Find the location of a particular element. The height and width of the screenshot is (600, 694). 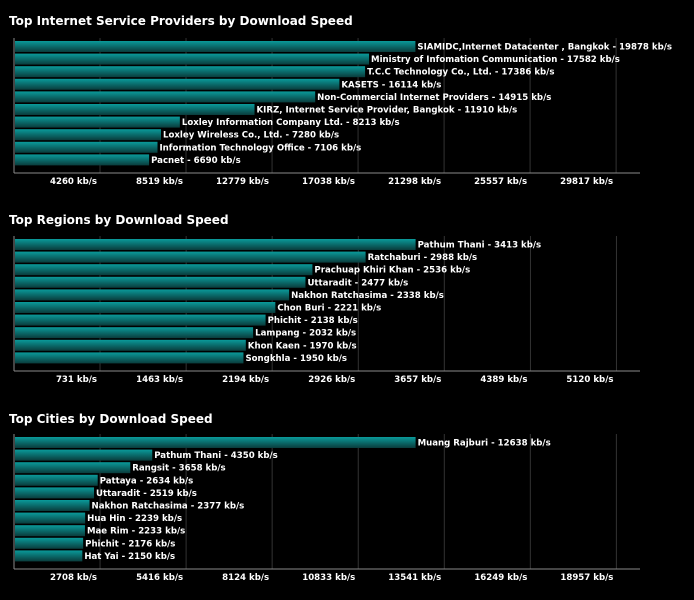

cities-chart-title: Top Cities by Download Speed is located at coordinates (111, 419).